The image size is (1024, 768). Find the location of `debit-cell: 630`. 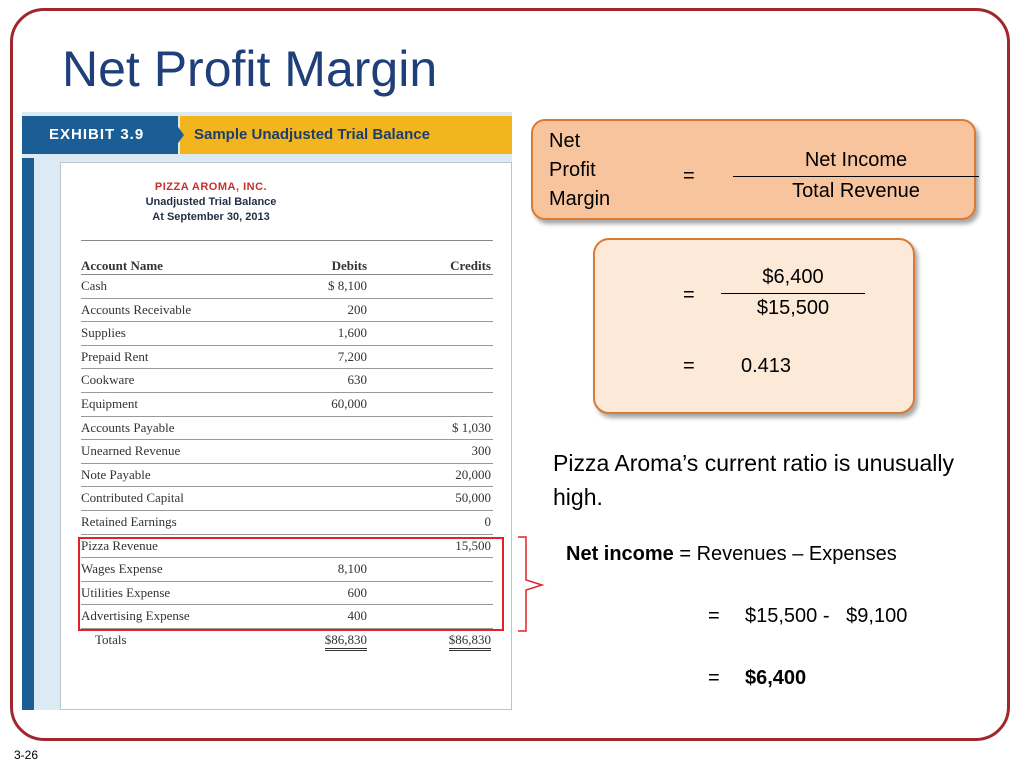

debit-cell: 630 is located at coordinates (357, 380).